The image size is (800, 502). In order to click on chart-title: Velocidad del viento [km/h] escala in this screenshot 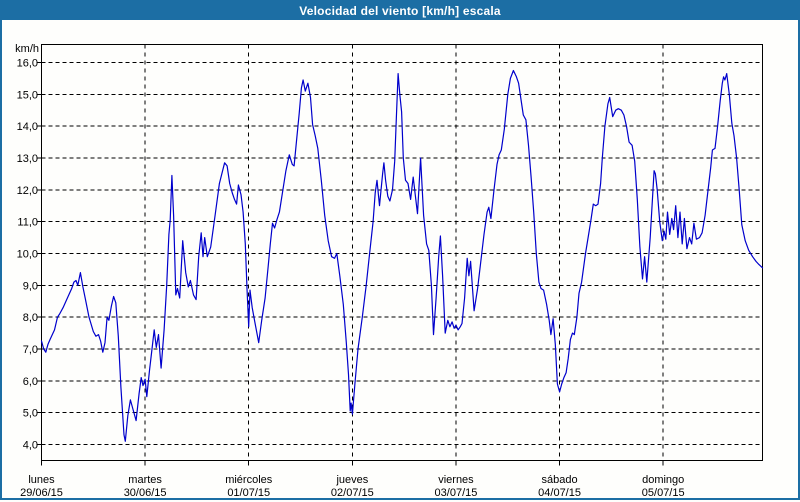, I will do `click(400, 11)`.